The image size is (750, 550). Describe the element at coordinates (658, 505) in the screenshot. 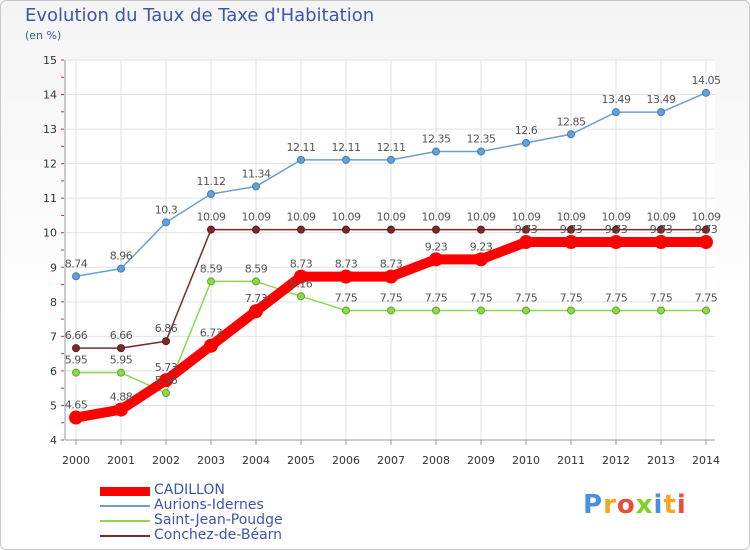

I see `logo-letter: i` at that location.